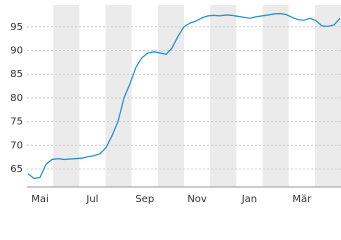 The image size is (341, 240). What do you see at coordinates (16, 122) in the screenshot?
I see `y-tick-label: 75` at bounding box center [16, 122].